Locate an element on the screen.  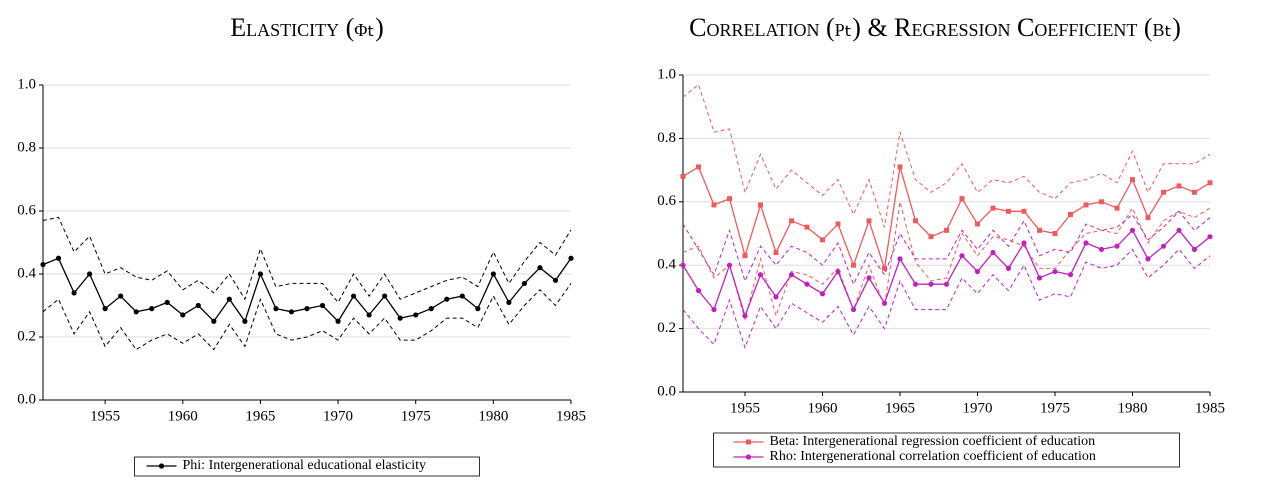
x-tick-label: 1970 is located at coordinates (338, 416).